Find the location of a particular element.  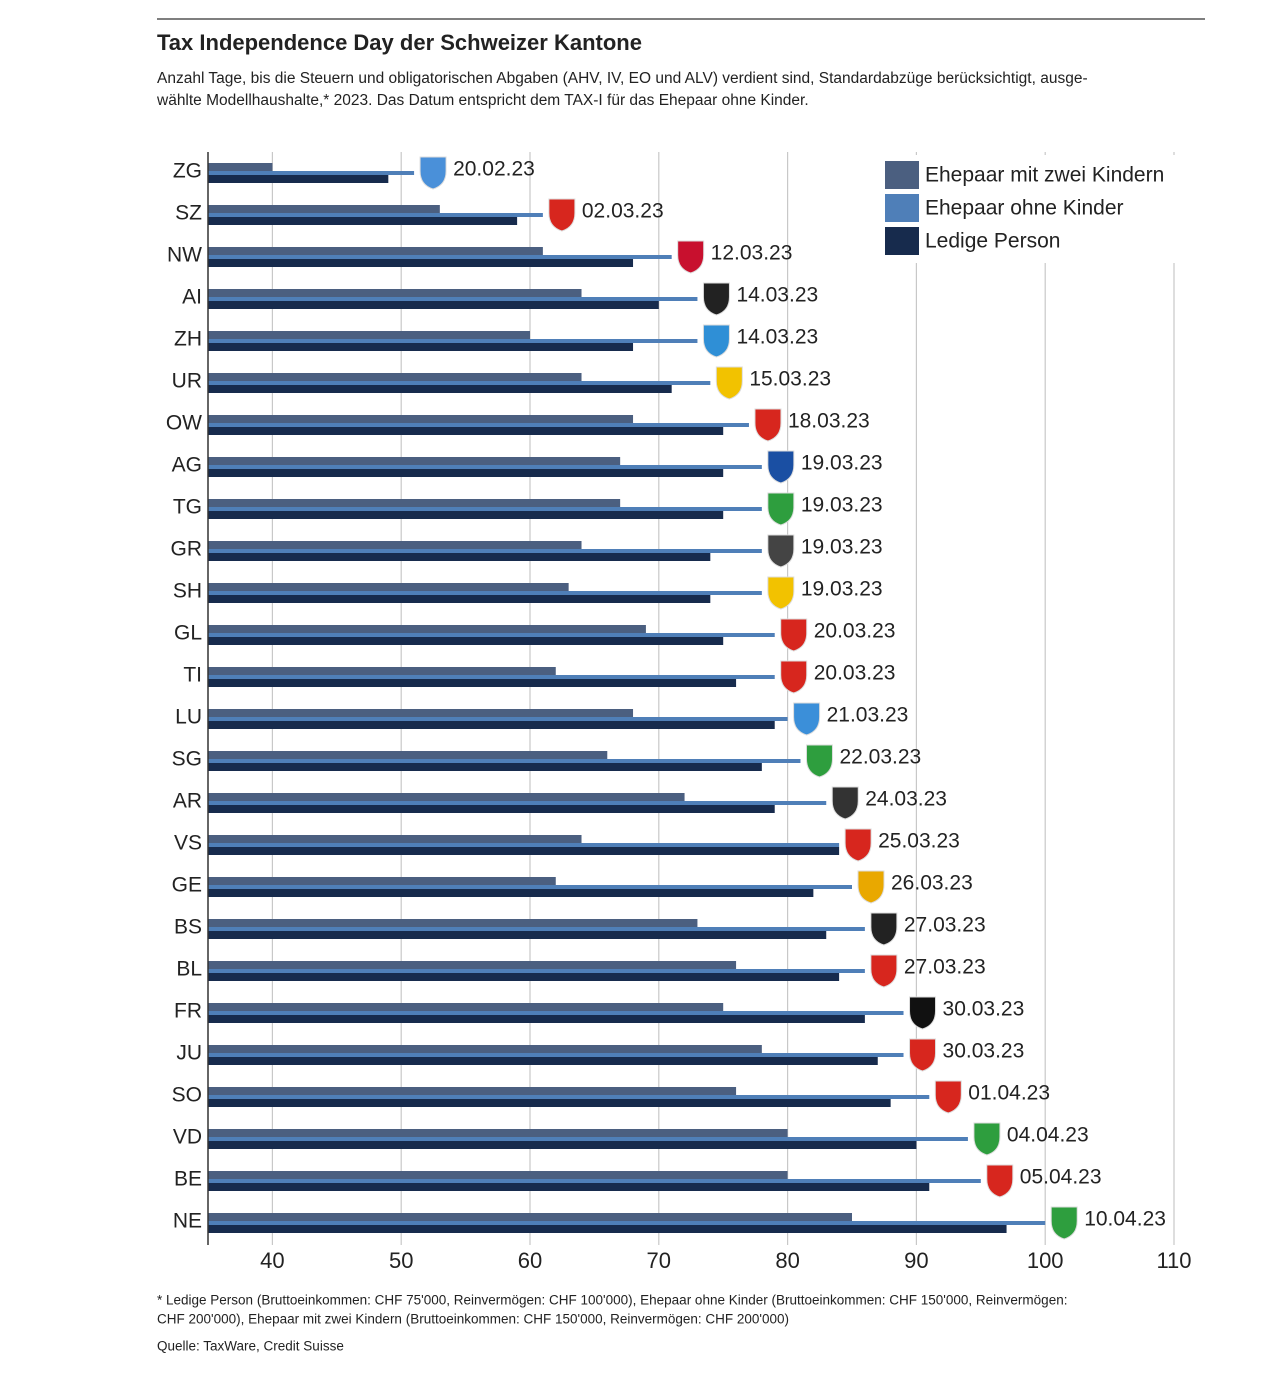

source: Quelle: TaxWare, Credit Suisse is located at coordinates (250, 1346).